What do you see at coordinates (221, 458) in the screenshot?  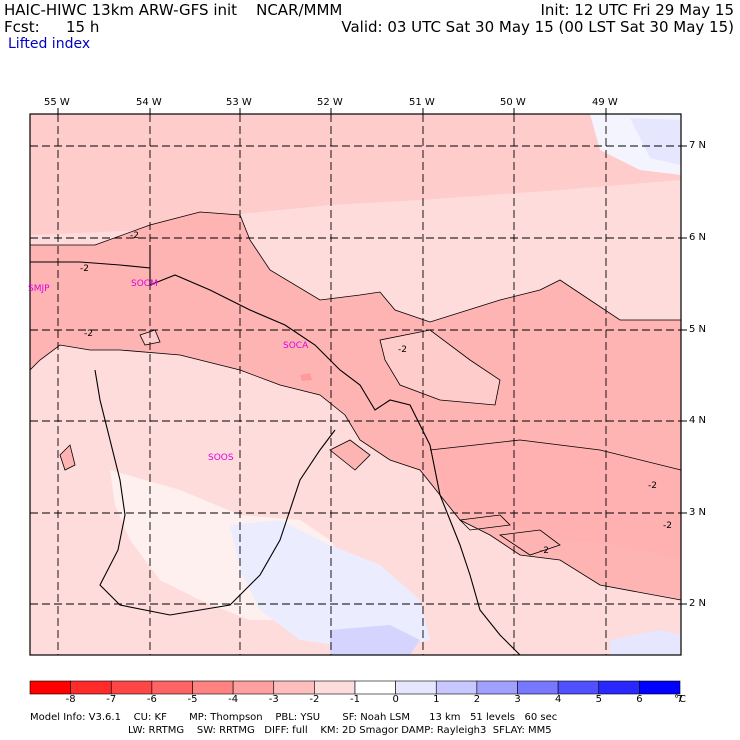 I see `station-soos: SOOS` at bounding box center [221, 458].